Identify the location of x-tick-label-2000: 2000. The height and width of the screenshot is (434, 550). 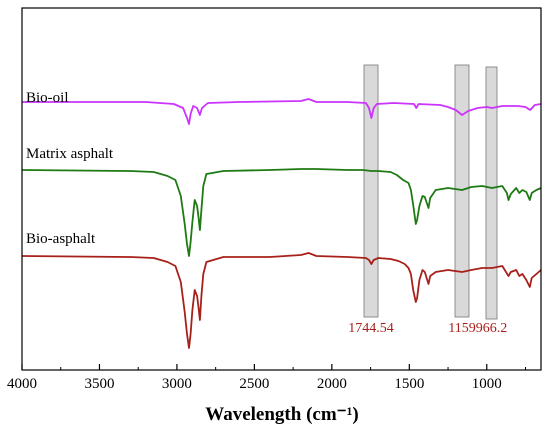
(332, 384).